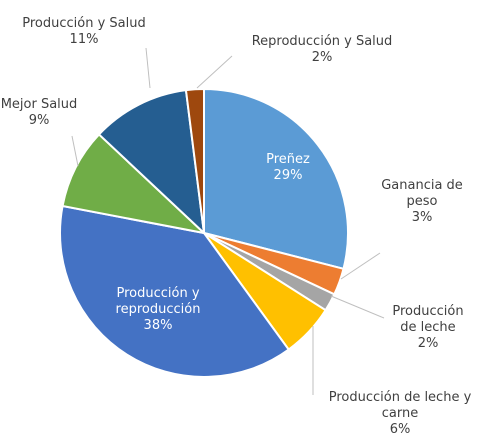 This screenshot has height=441, width=483. Describe the element at coordinates (158, 301) in the screenshot. I see `category-label: Producción y reproducción` at that location.